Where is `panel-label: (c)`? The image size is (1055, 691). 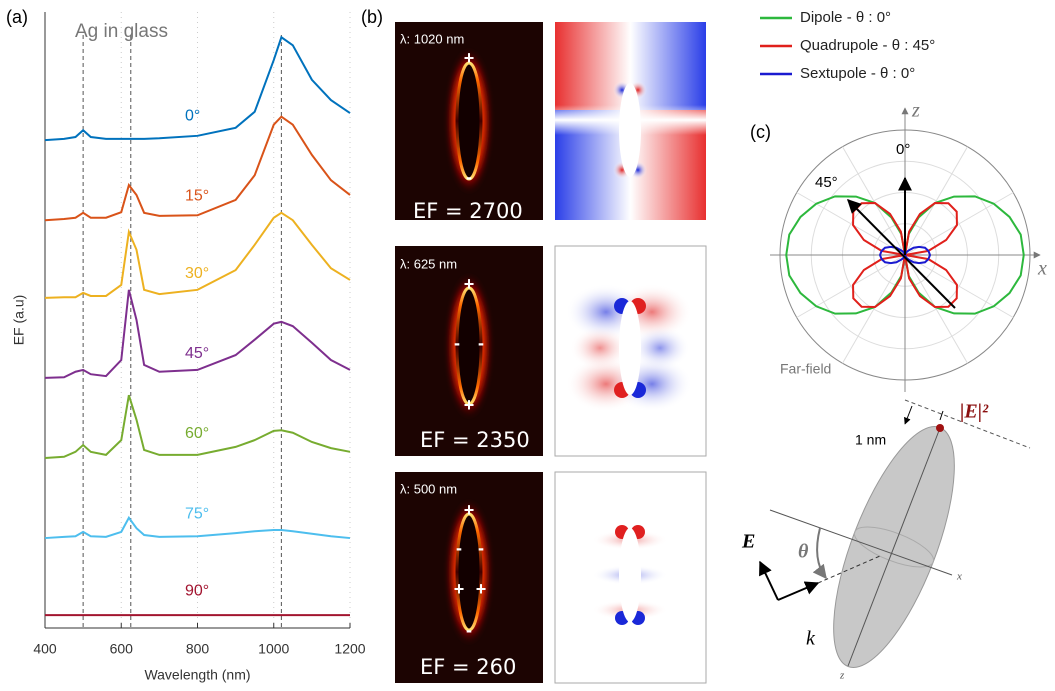
panel-label: (c) is located at coordinates (760, 132).